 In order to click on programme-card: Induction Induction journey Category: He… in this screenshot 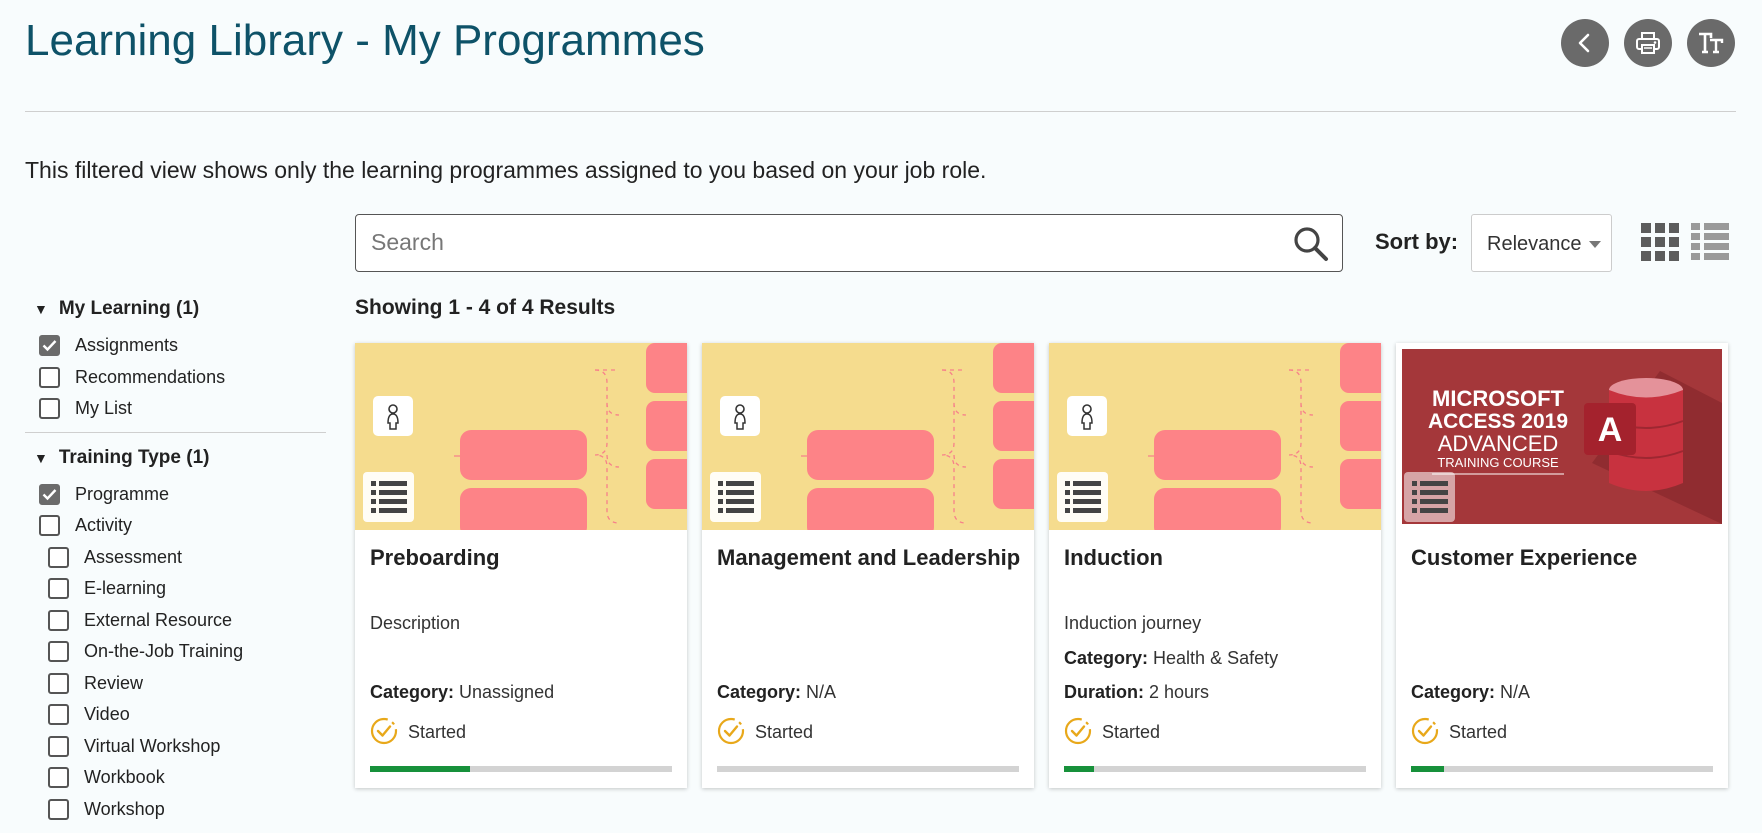, I will do `click(1215, 565)`.